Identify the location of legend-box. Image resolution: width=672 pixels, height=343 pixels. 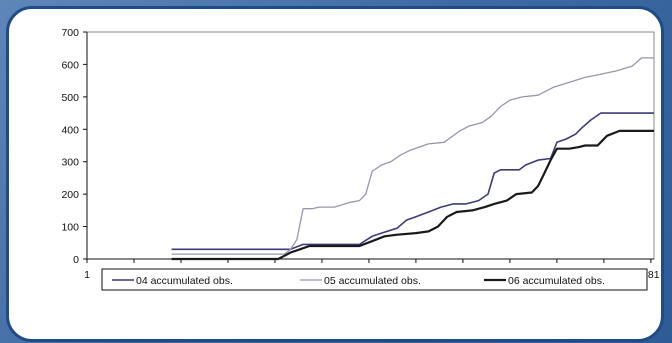
(374, 279).